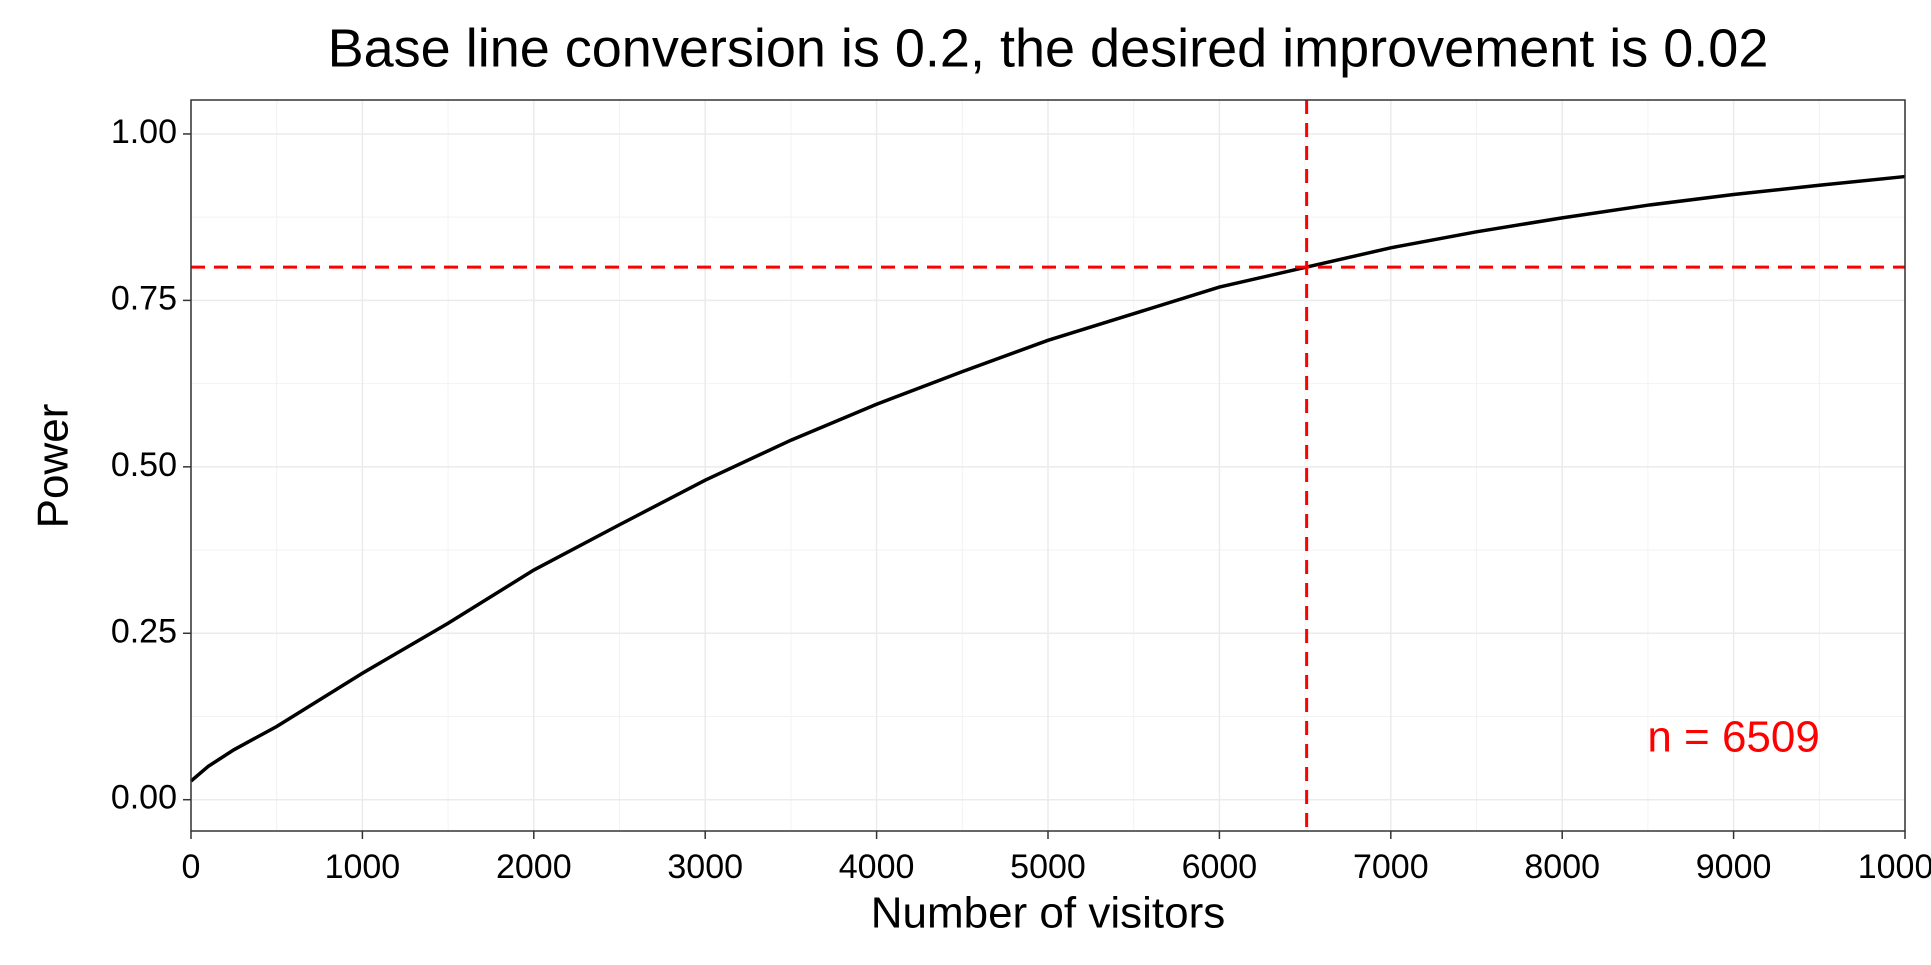  I want to click on y-tick-label: 0.75, so click(144, 298).